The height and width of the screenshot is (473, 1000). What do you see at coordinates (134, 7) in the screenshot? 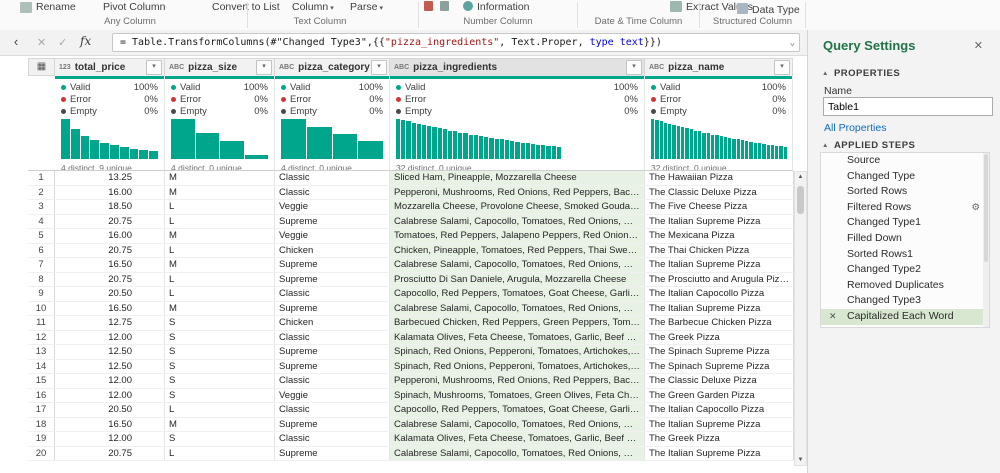
I see `ribbon-button-pivot-column: Pivot Column` at bounding box center [134, 7].